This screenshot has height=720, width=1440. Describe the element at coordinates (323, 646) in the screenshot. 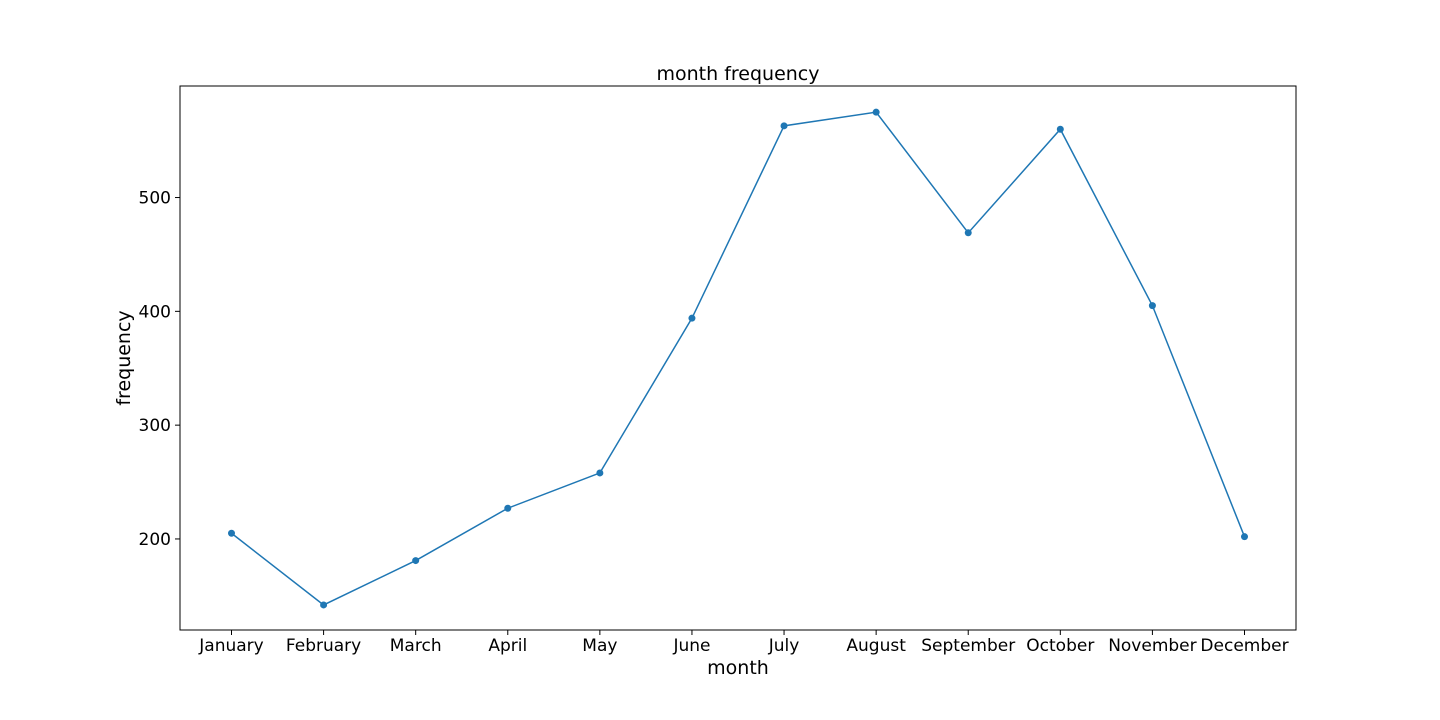

I see `x-tick-label: February` at that location.